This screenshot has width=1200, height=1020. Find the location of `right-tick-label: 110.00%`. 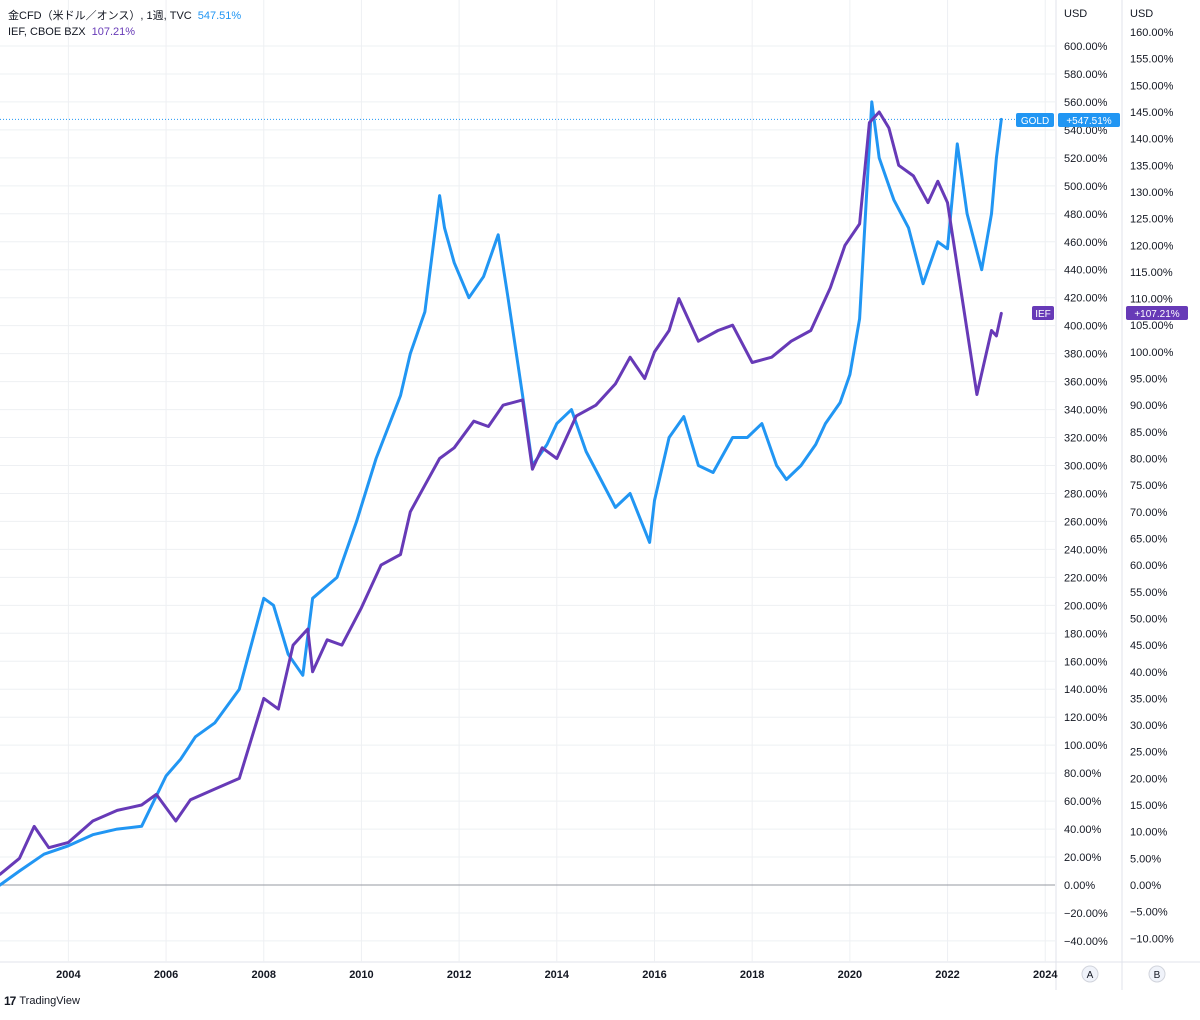

right-tick-label: 110.00% is located at coordinates (1151, 300).